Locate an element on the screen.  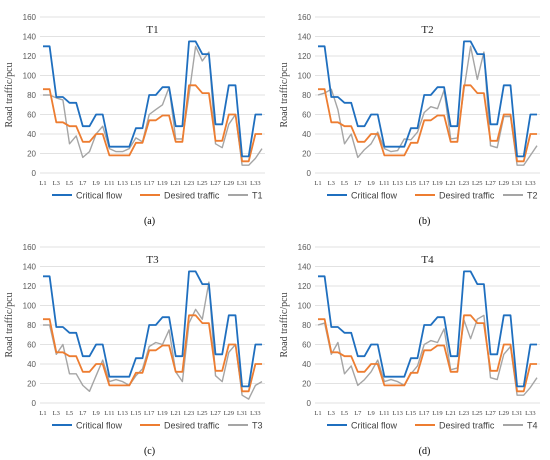
chart-title: T1 is located at coordinates (152, 30).